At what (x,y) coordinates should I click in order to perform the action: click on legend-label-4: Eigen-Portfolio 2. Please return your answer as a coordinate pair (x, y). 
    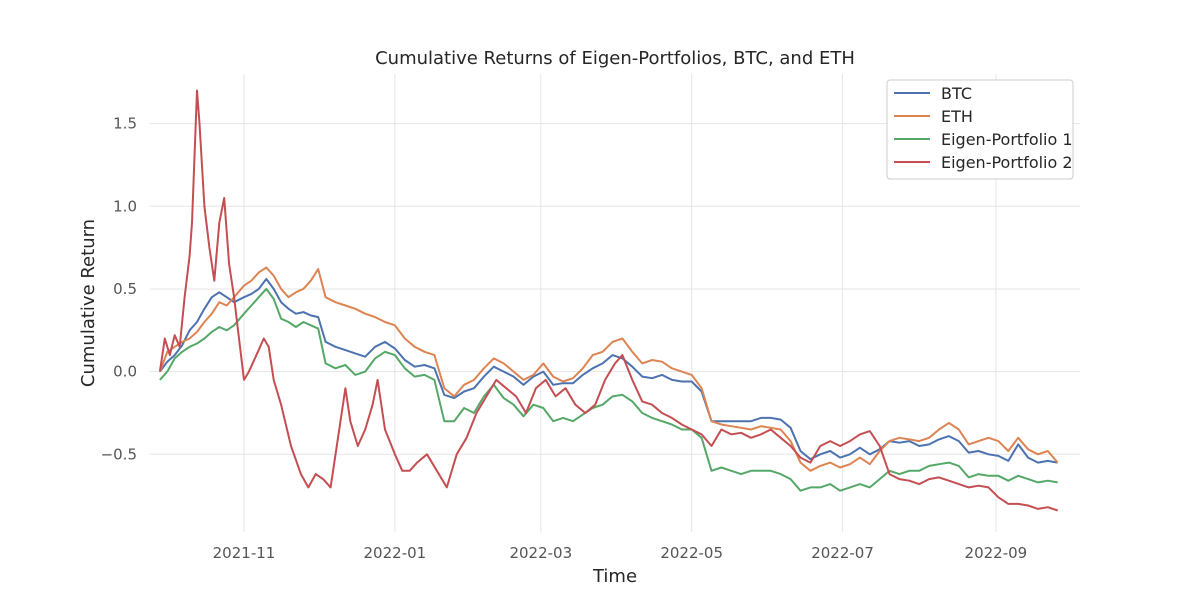
    Looking at the image, I should click on (1007, 162).